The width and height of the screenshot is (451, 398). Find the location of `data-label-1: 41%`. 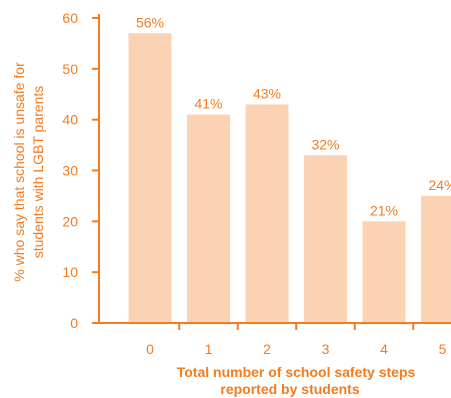

data-label-1: 41% is located at coordinates (208, 104).